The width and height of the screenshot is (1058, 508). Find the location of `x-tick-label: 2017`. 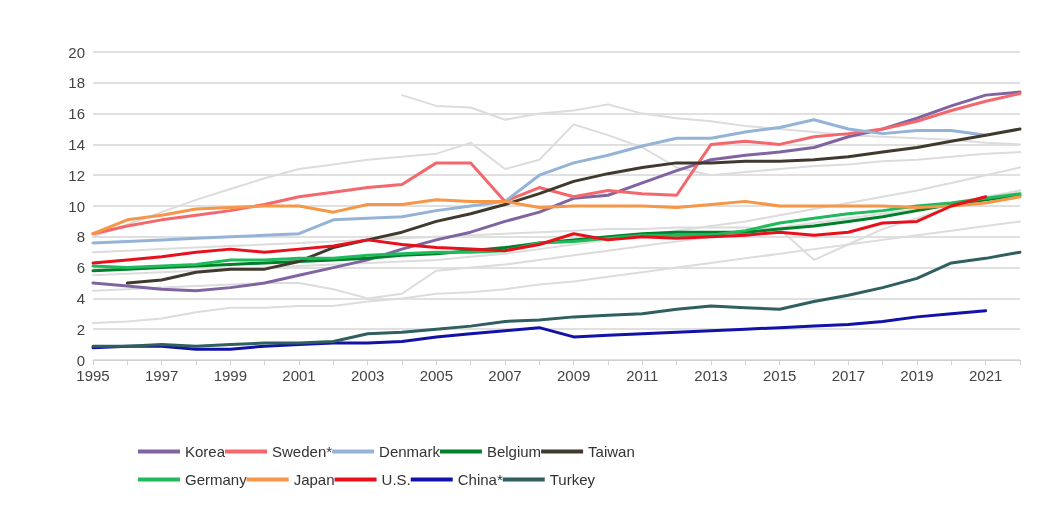

x-tick-label: 2017 is located at coordinates (848, 375).